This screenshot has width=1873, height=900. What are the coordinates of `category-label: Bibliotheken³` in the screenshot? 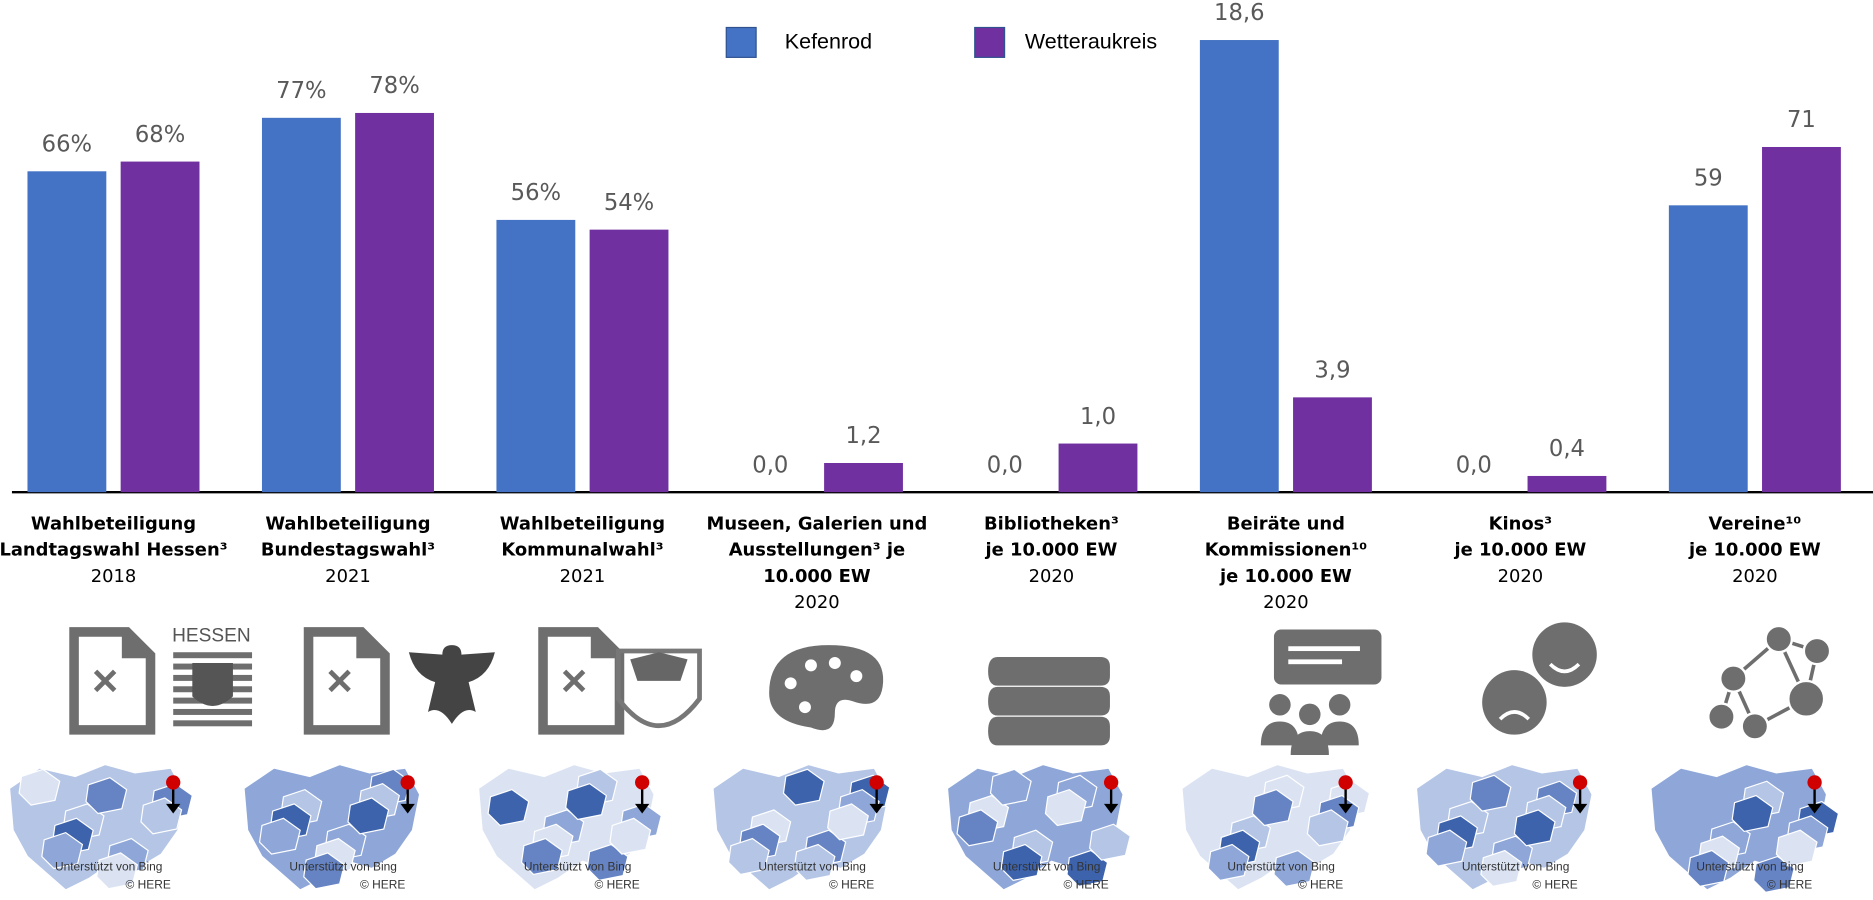 It's located at (1051, 523).